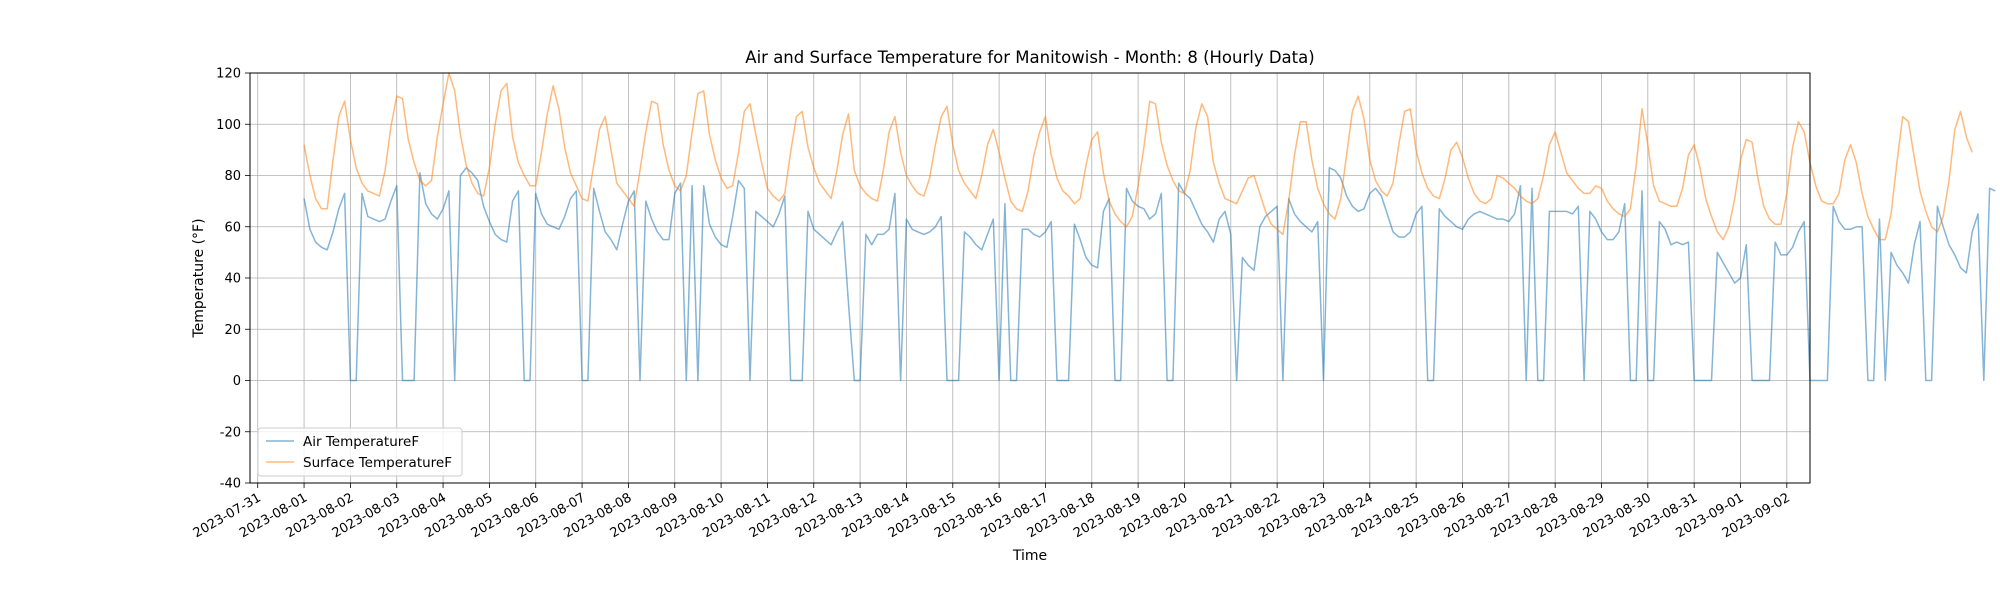 The height and width of the screenshot is (600, 2000). I want to click on legend-label-surface: Surface TemperatureF, so click(377, 463).